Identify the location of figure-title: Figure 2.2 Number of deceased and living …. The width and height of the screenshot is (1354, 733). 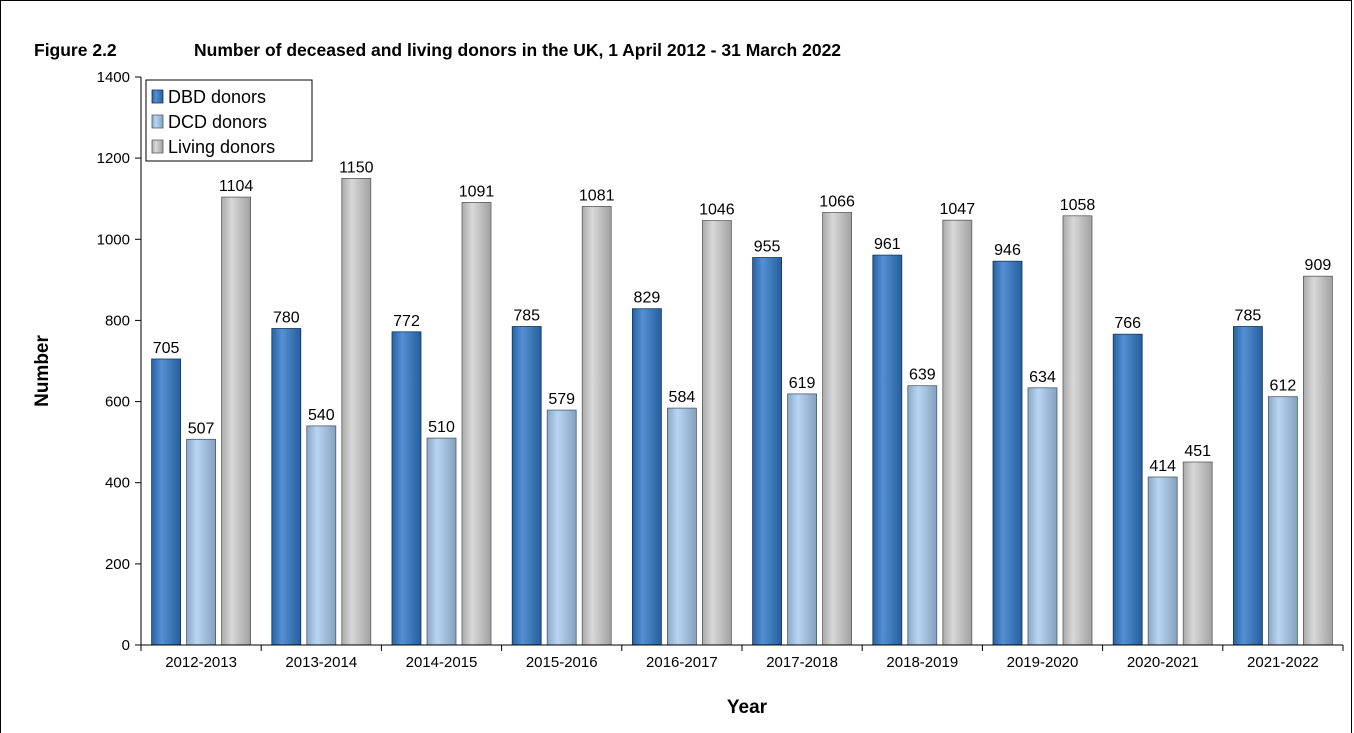
(437, 50).